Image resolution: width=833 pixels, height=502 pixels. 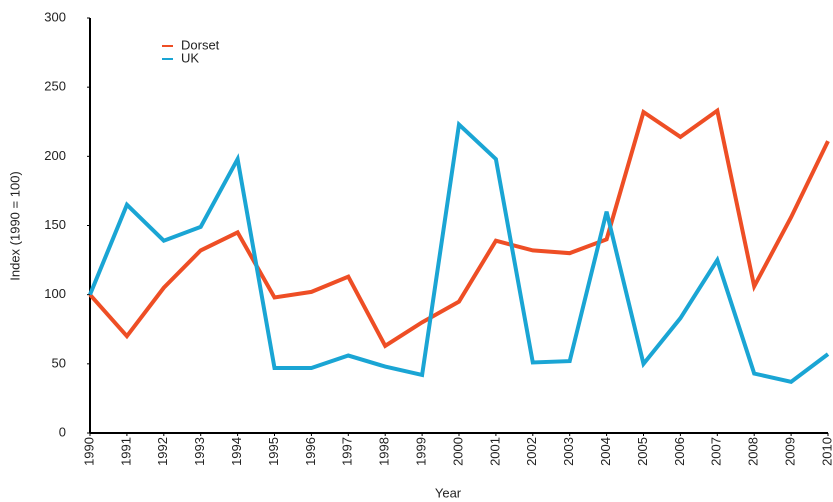 What do you see at coordinates (88, 451) in the screenshot?
I see `x-tick-label: 1990` at bounding box center [88, 451].